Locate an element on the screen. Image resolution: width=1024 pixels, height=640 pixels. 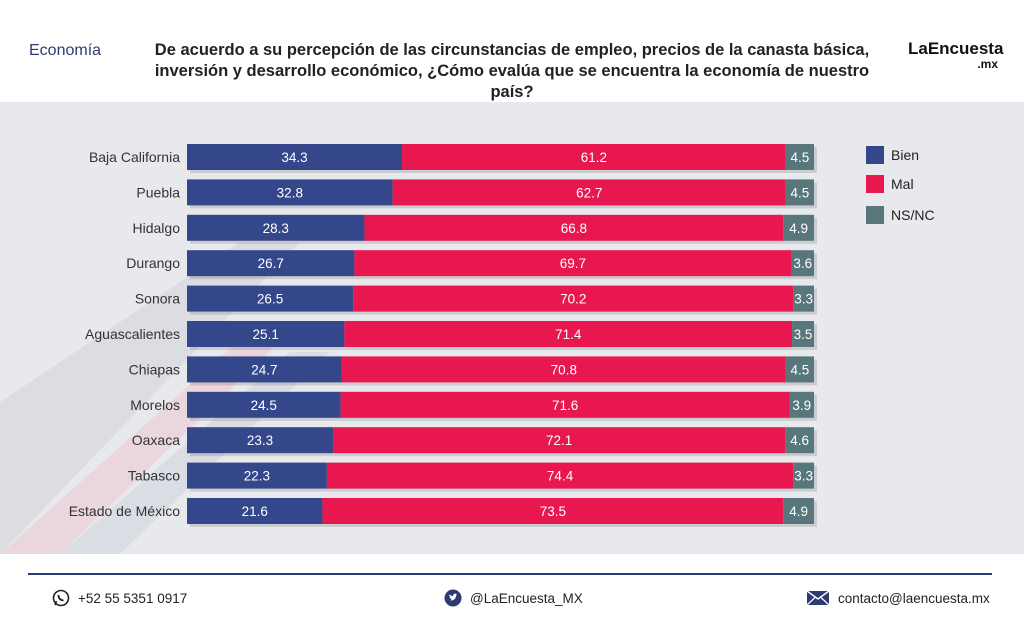
value-label-bien: 21.6 is located at coordinates (255, 511).